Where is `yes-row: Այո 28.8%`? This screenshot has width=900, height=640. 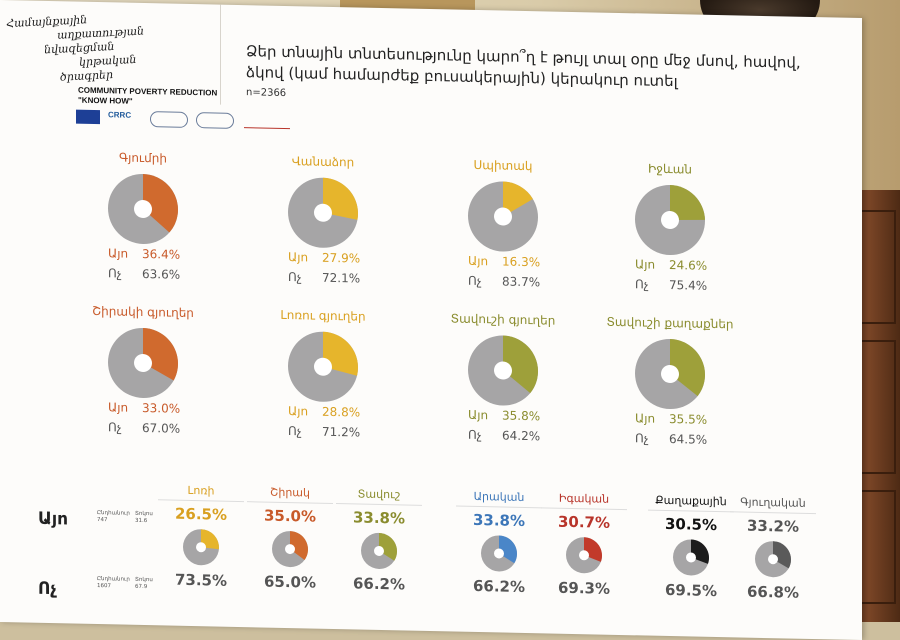 yes-row: Այո 28.8% is located at coordinates (324, 412).